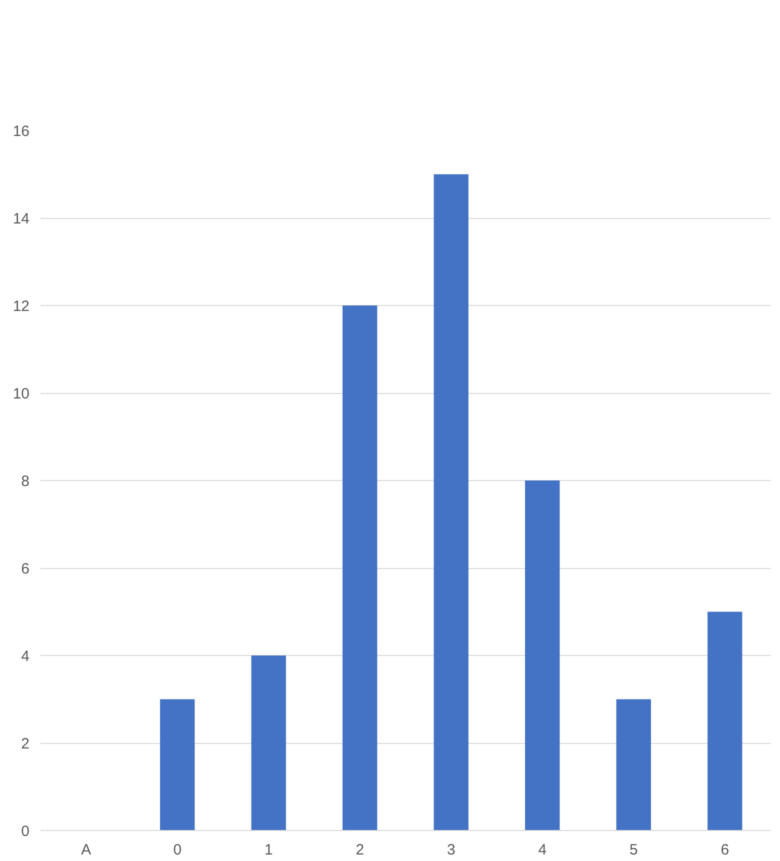  What do you see at coordinates (21, 219) in the screenshot?
I see `y-tick-label: 14` at bounding box center [21, 219].